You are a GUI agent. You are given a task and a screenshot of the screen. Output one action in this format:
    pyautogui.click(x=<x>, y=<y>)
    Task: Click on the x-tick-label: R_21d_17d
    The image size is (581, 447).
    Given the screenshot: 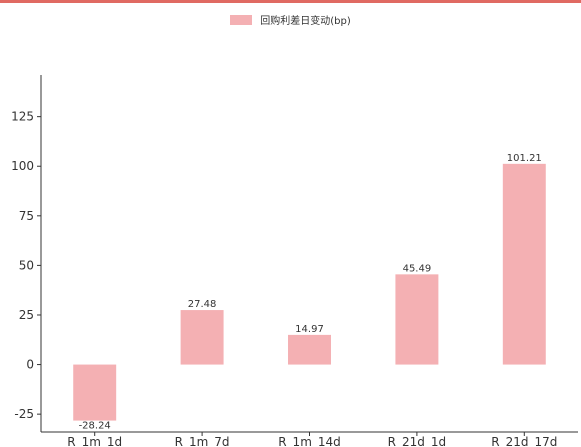 What is the action you would take?
    pyautogui.click(x=524, y=441)
    